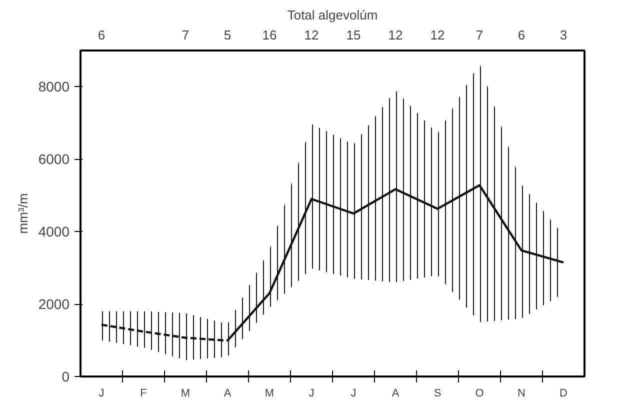 The image size is (644, 416). What do you see at coordinates (438, 394) in the screenshot?
I see `x-tick-label: S` at bounding box center [438, 394].